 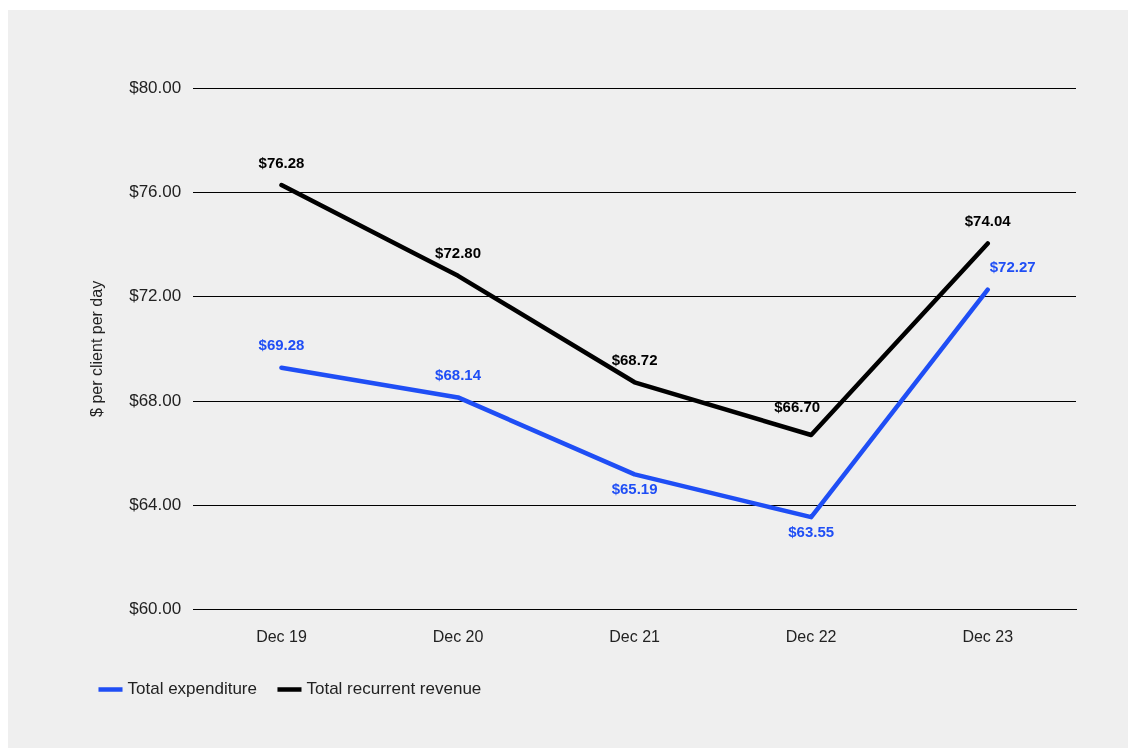 What do you see at coordinates (797, 406) in the screenshot?
I see `data-label: $66.70` at bounding box center [797, 406].